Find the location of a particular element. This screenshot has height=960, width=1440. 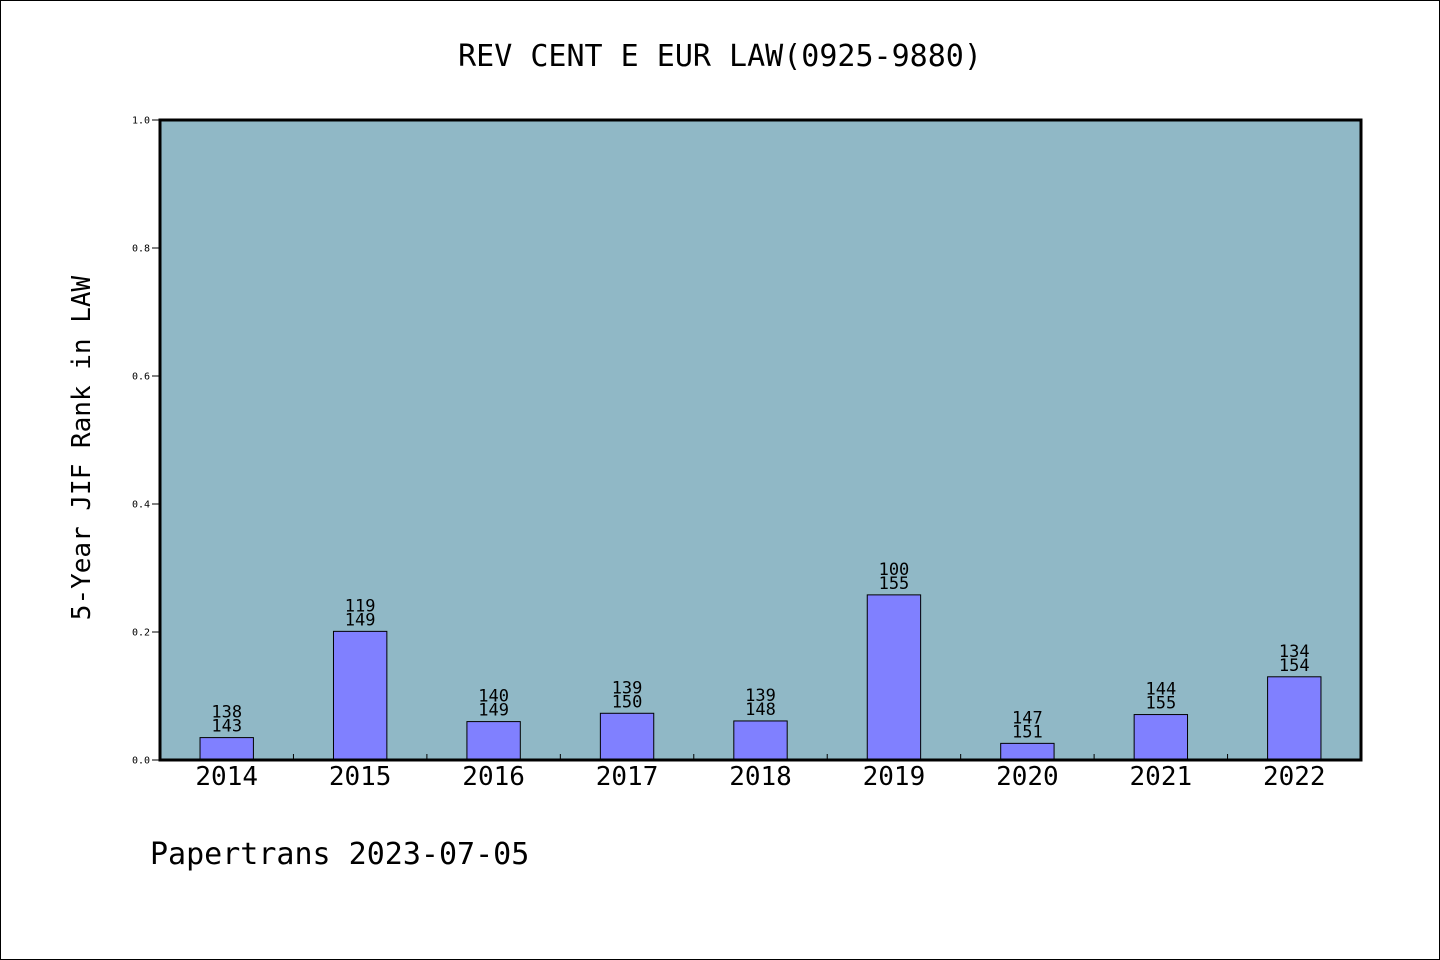

chart-title: REV CENT E EUR LAW(0925-9880) is located at coordinates (720, 56).